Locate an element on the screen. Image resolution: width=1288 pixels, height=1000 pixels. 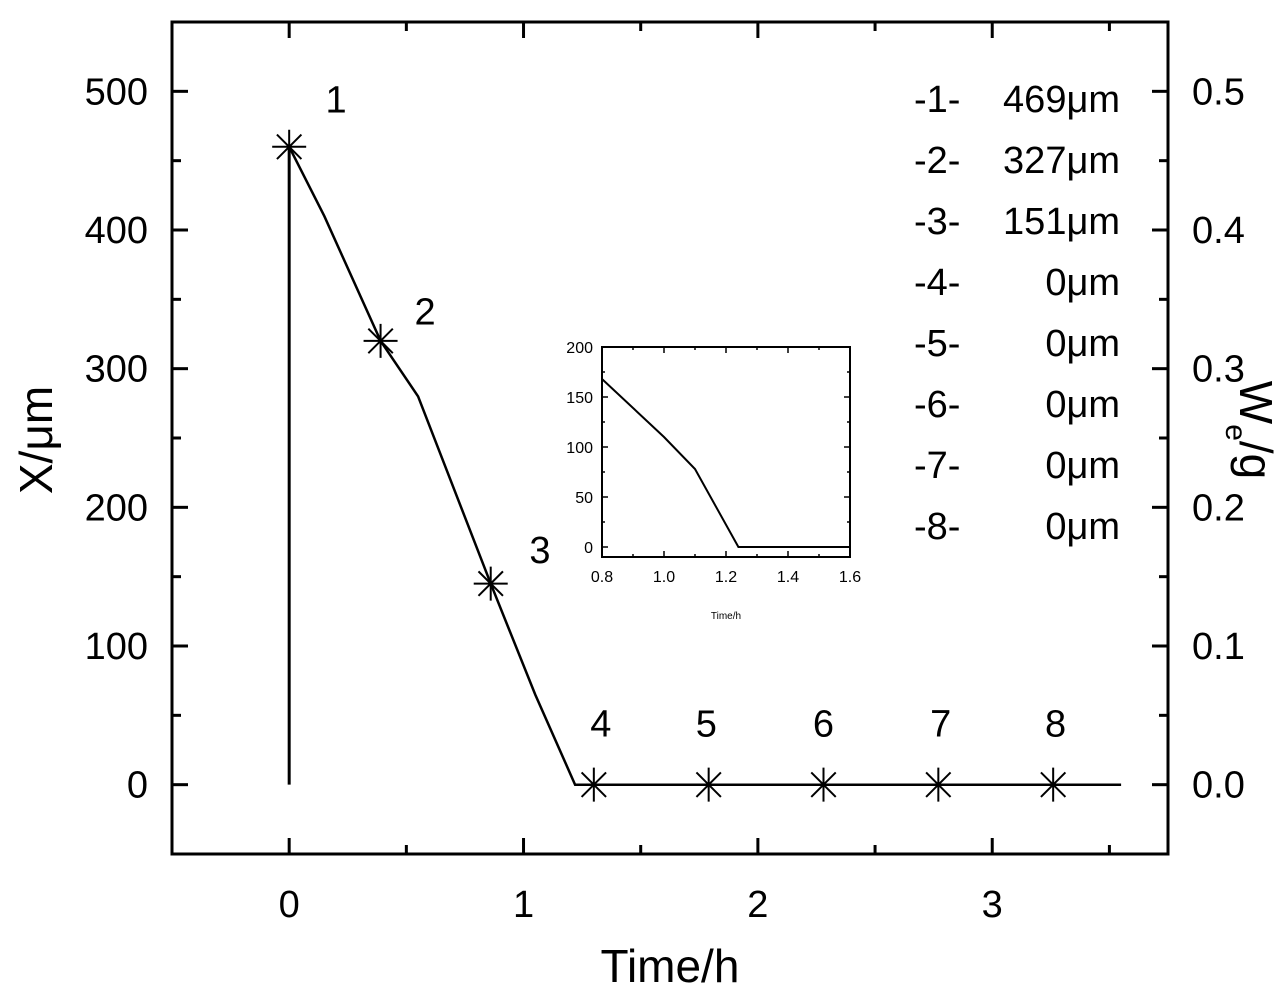
legend-entry-id: -4- is located at coordinates (937, 283).